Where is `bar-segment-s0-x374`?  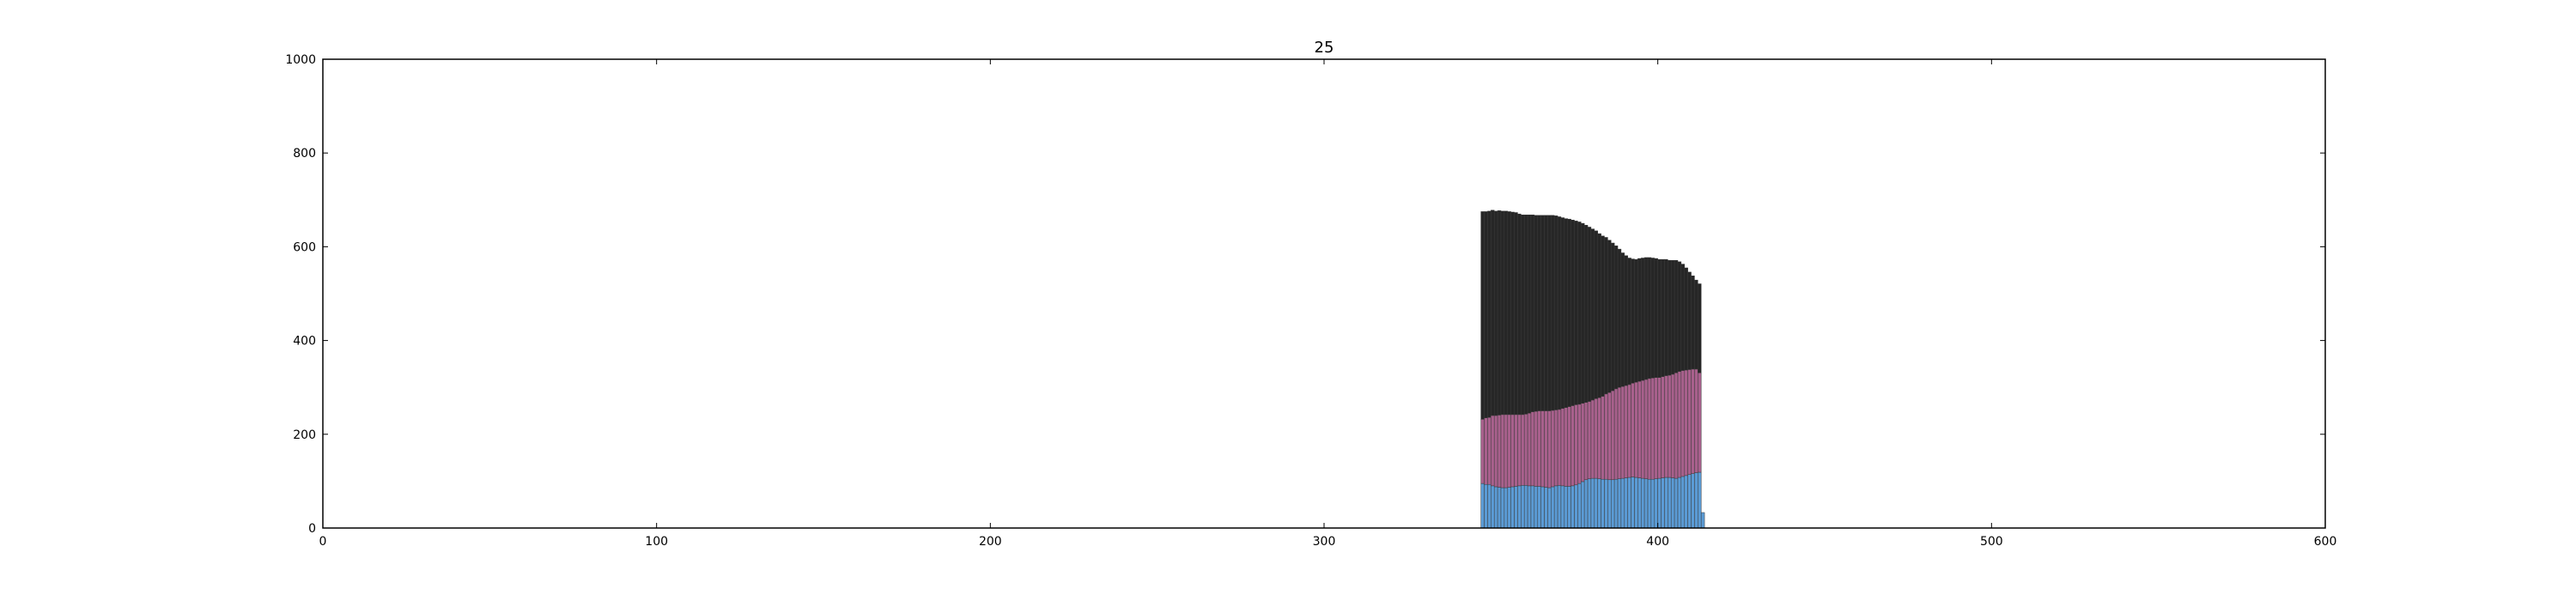 bar-segment-s0-x374 is located at coordinates (1573, 507).